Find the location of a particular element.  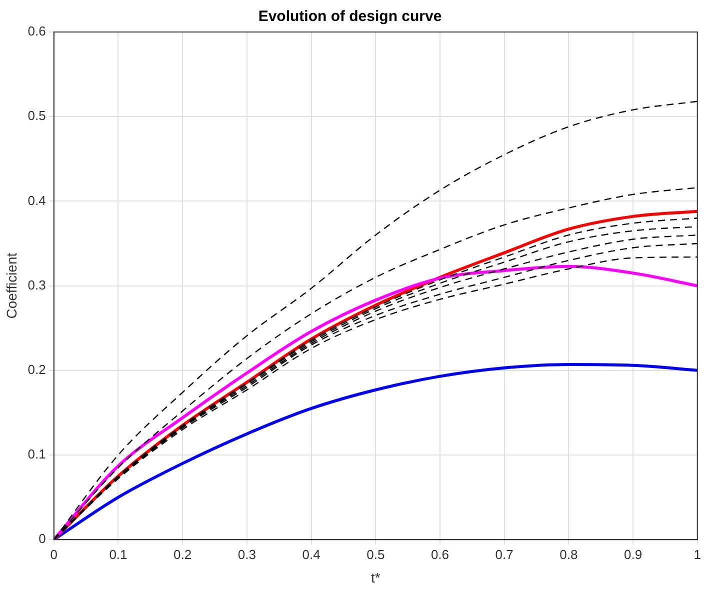

x-tick-label: 0.4 is located at coordinates (311, 554).